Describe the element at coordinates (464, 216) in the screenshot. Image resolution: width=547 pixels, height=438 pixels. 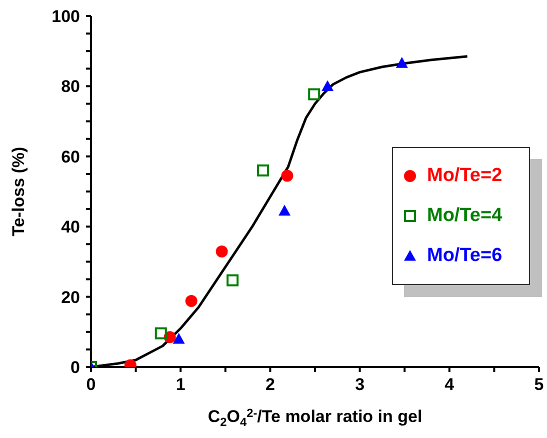
I see `legend-label: Mo/Te=4` at that location.